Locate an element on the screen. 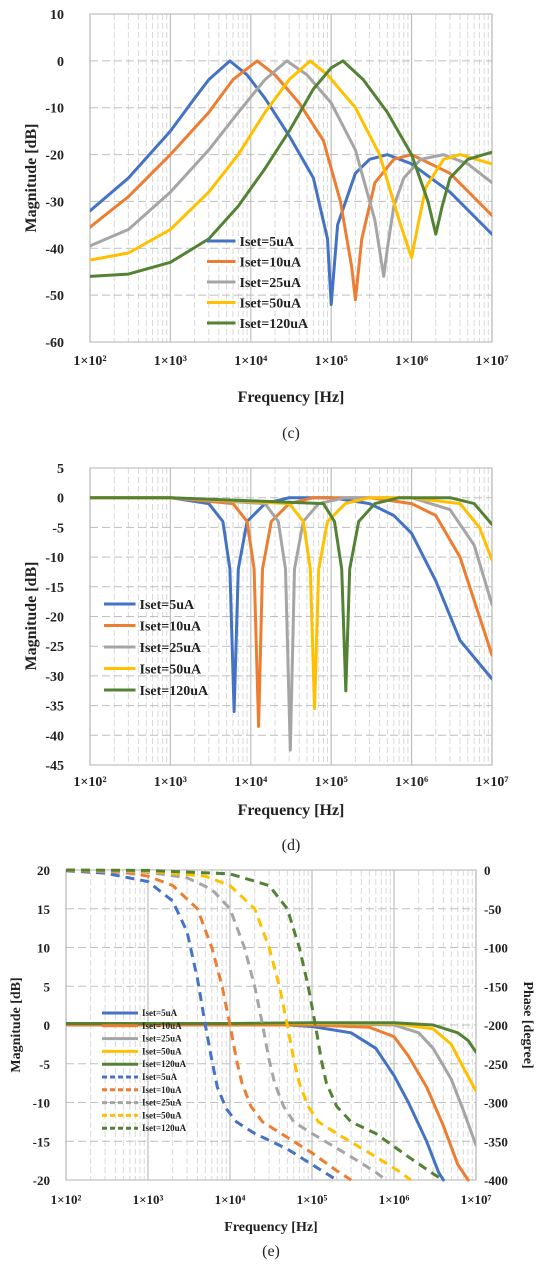  y-tick-label: -15 is located at coordinates (42, 1141).